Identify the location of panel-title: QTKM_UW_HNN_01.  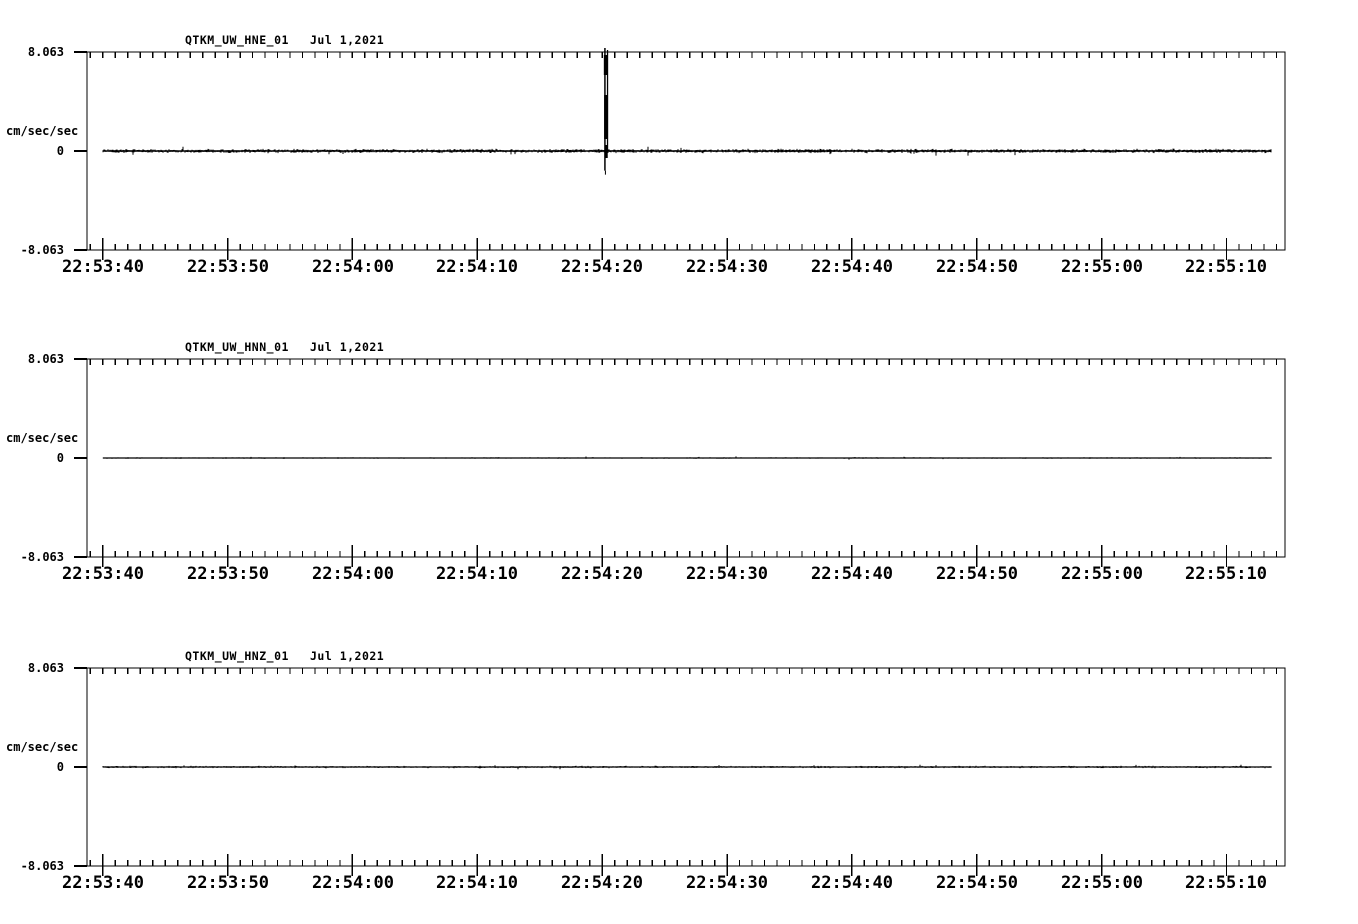
(237, 347).